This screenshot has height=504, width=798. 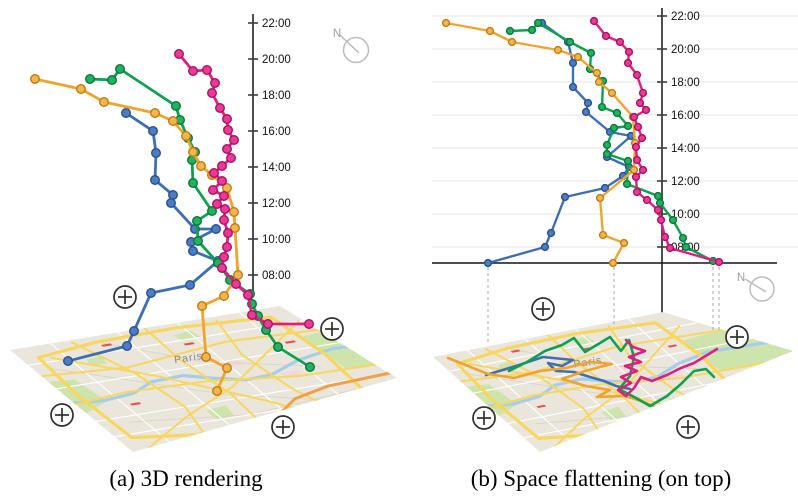 What do you see at coordinates (143, 237) in the screenshot?
I see `trajectory-blue` at bounding box center [143, 237].